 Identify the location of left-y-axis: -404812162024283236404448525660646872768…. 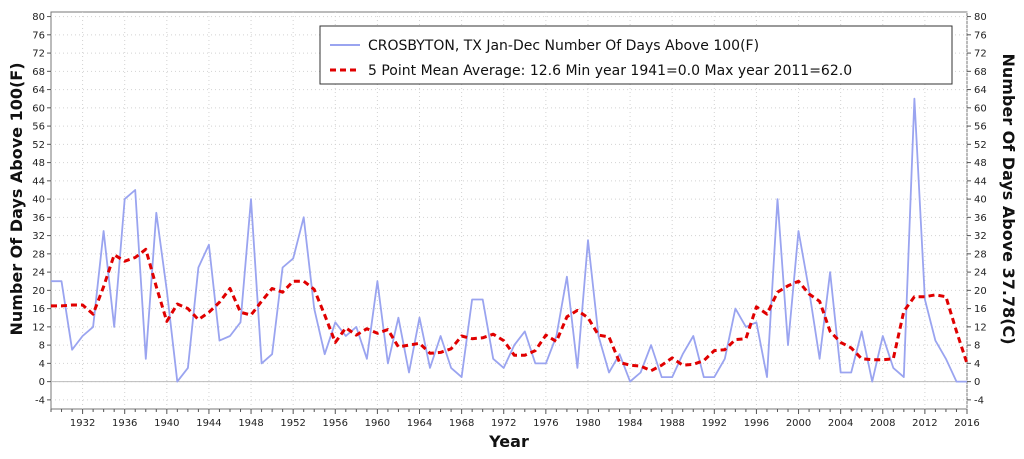
(41, 209).